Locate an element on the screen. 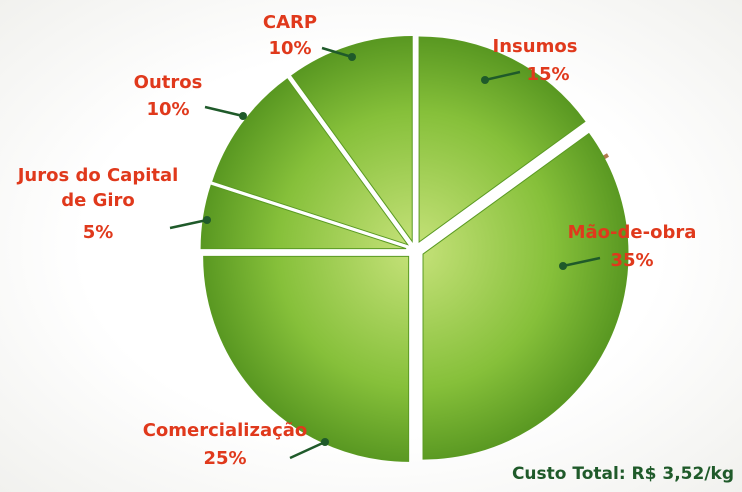 This screenshot has width=742, height=492. slice-label: CARP is located at coordinates (290, 22).